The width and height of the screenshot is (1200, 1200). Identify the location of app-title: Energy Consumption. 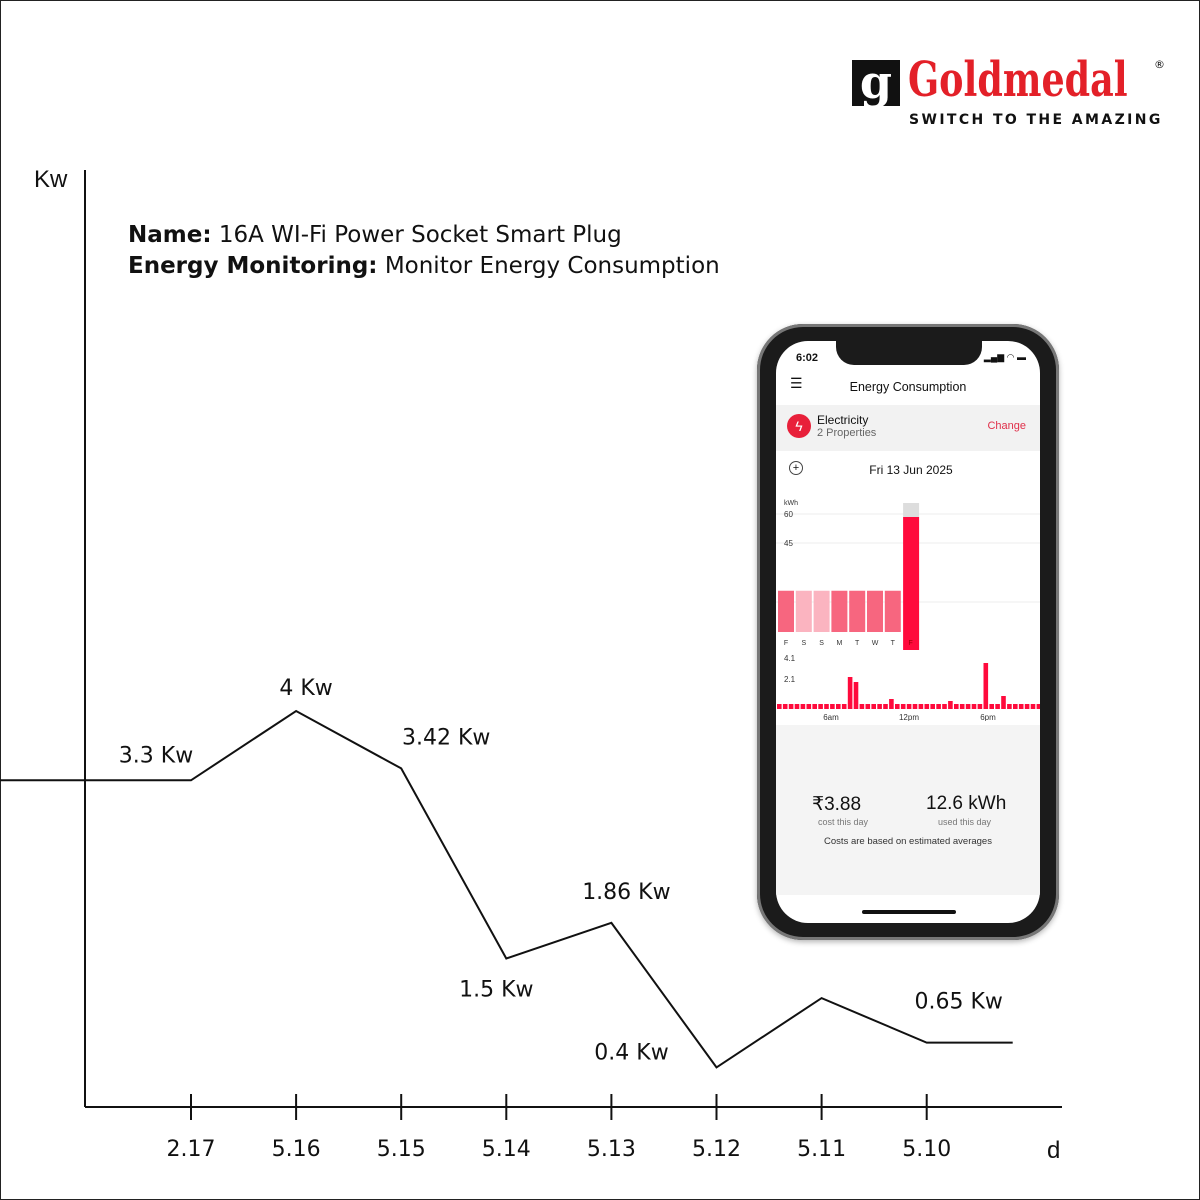
(908, 387).